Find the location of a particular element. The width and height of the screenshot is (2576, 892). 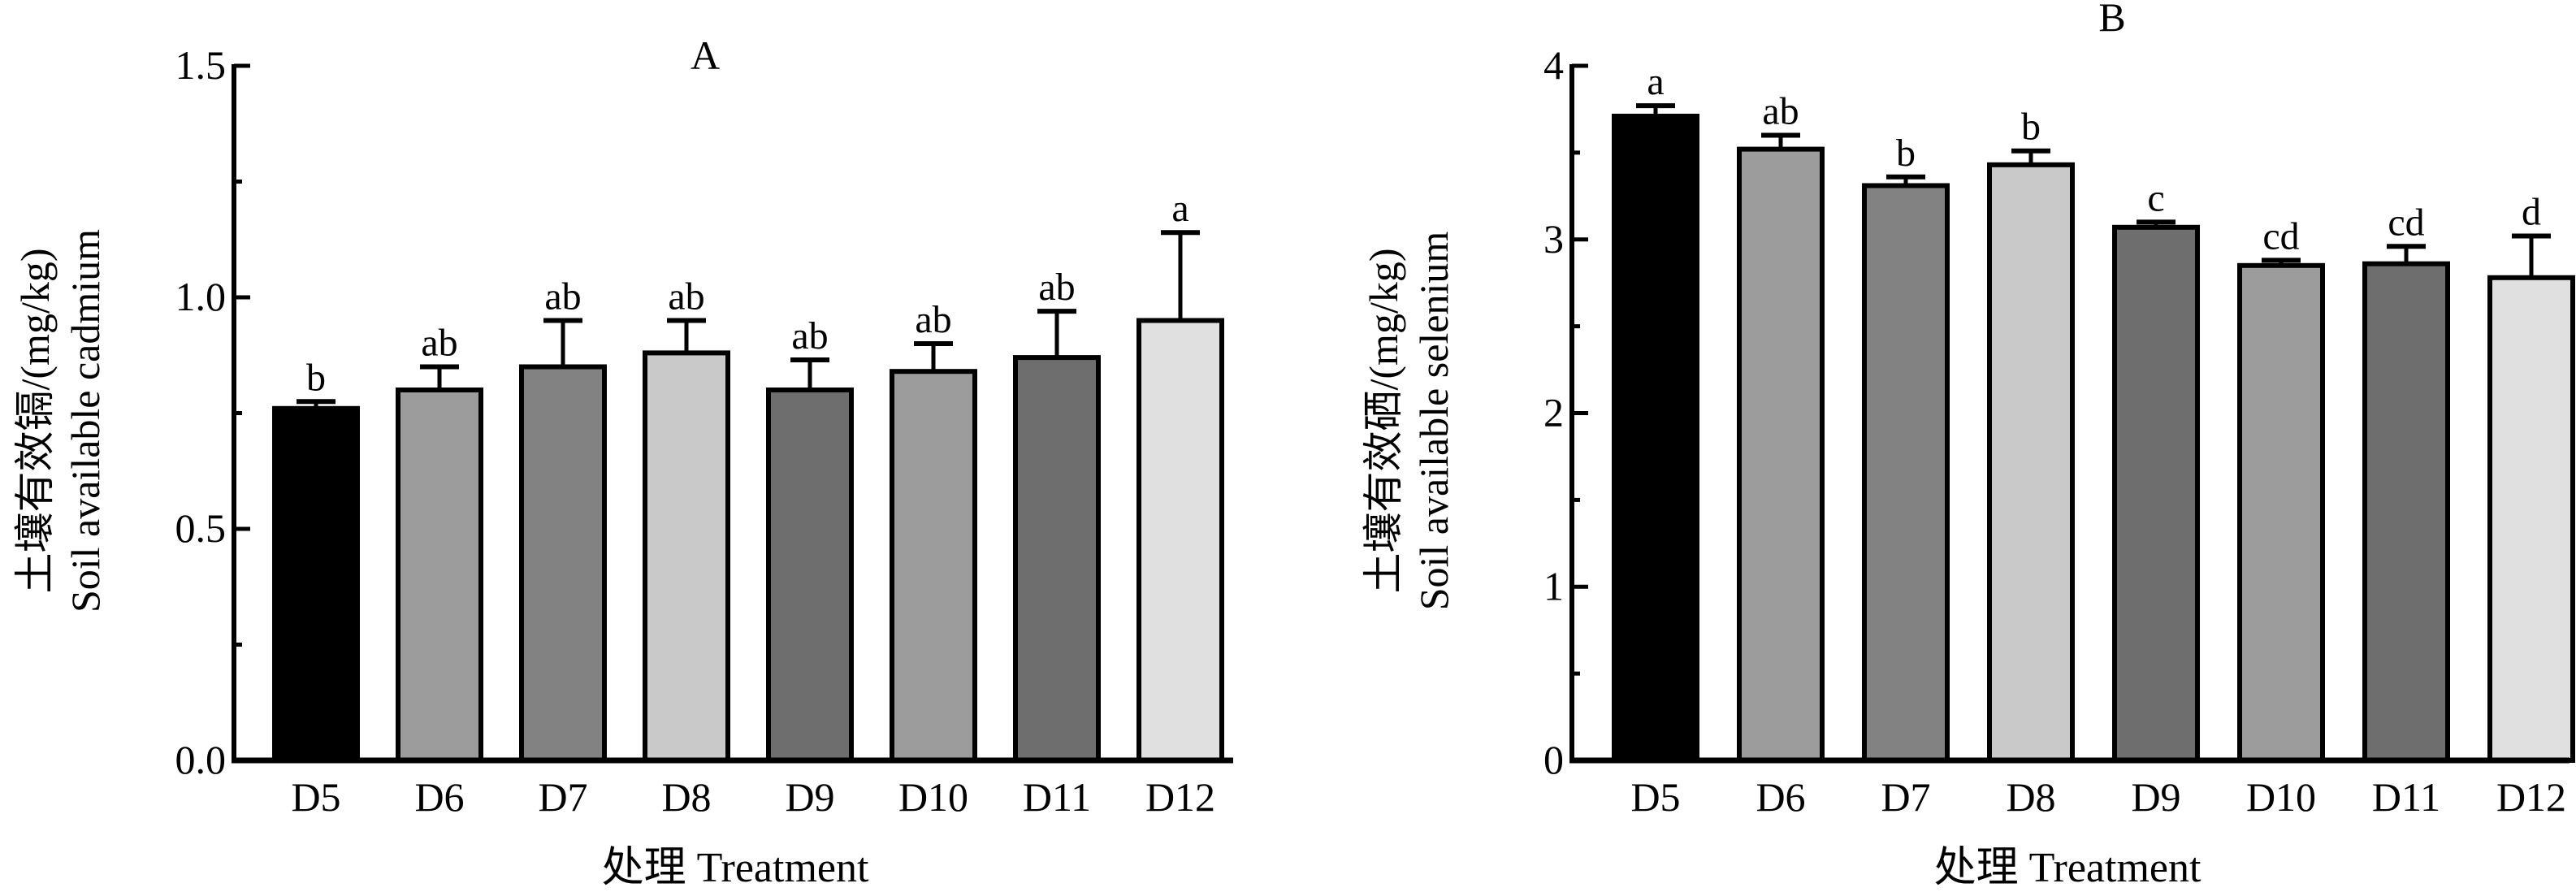

y-tick-label: 0 is located at coordinates (1553, 759).